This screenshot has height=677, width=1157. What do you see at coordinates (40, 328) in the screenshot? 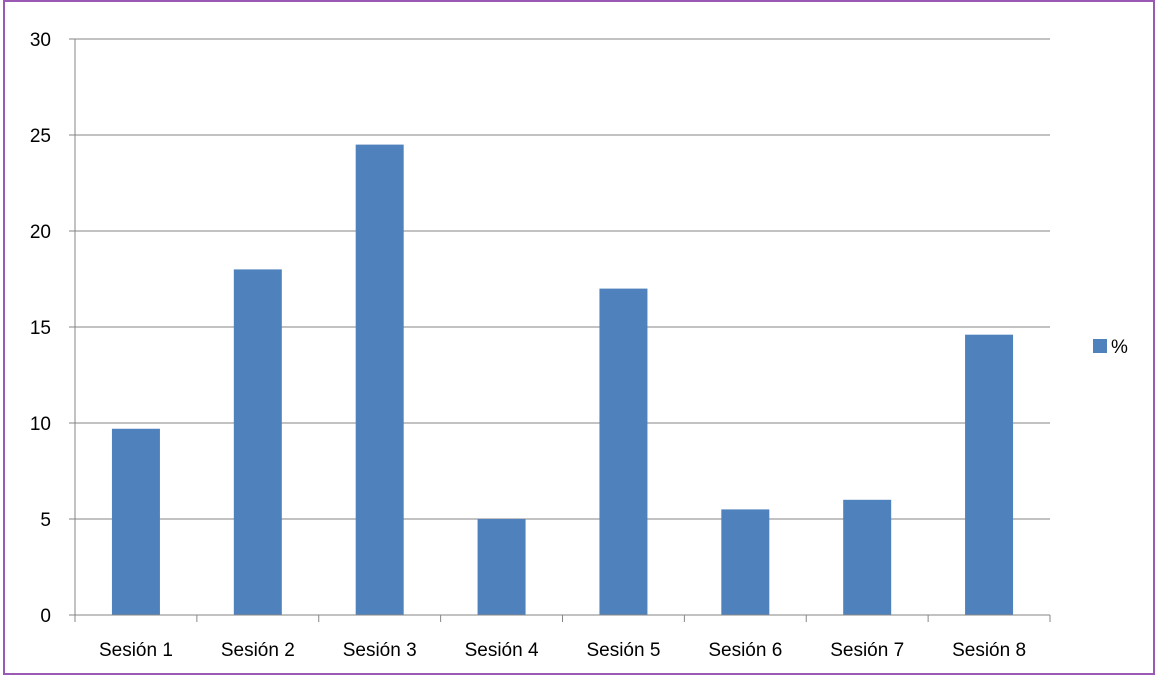
I see `y-tick-label-15: 15` at bounding box center [40, 328].